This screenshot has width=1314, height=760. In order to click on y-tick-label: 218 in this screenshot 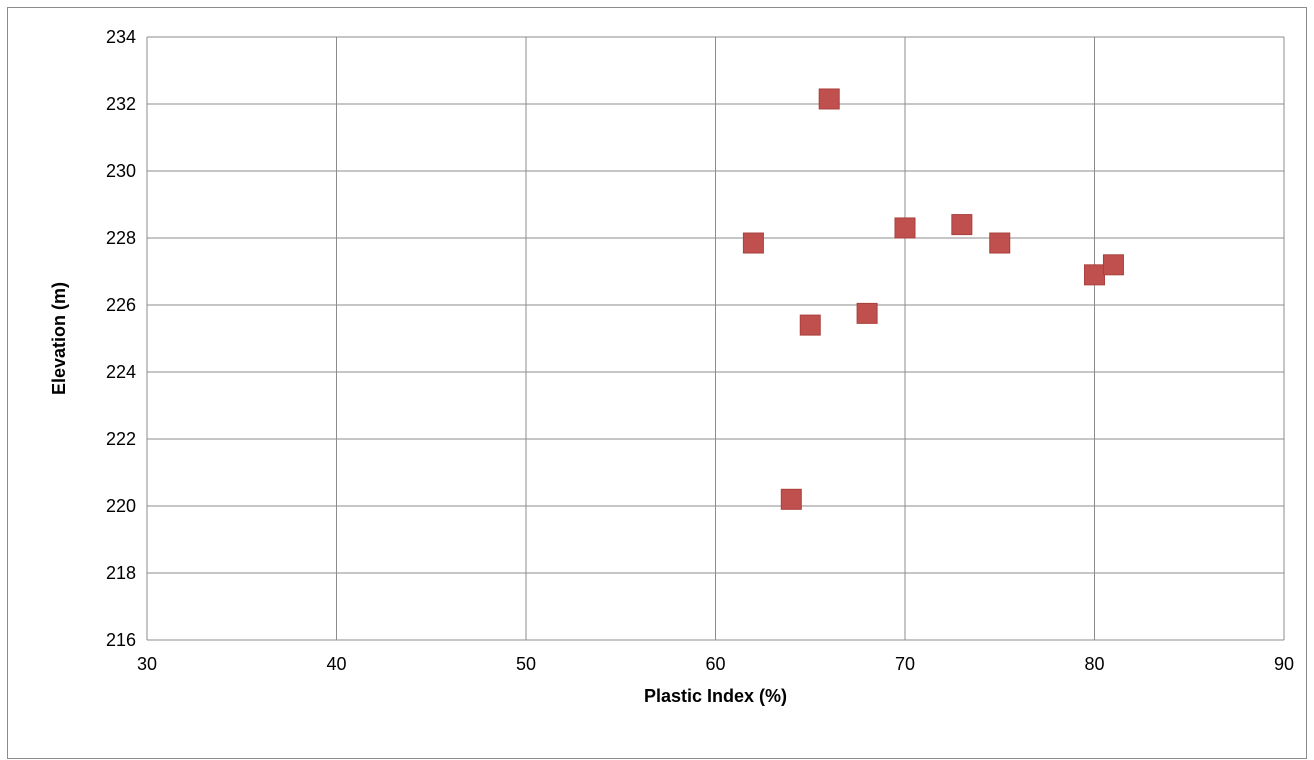, I will do `click(121, 573)`.